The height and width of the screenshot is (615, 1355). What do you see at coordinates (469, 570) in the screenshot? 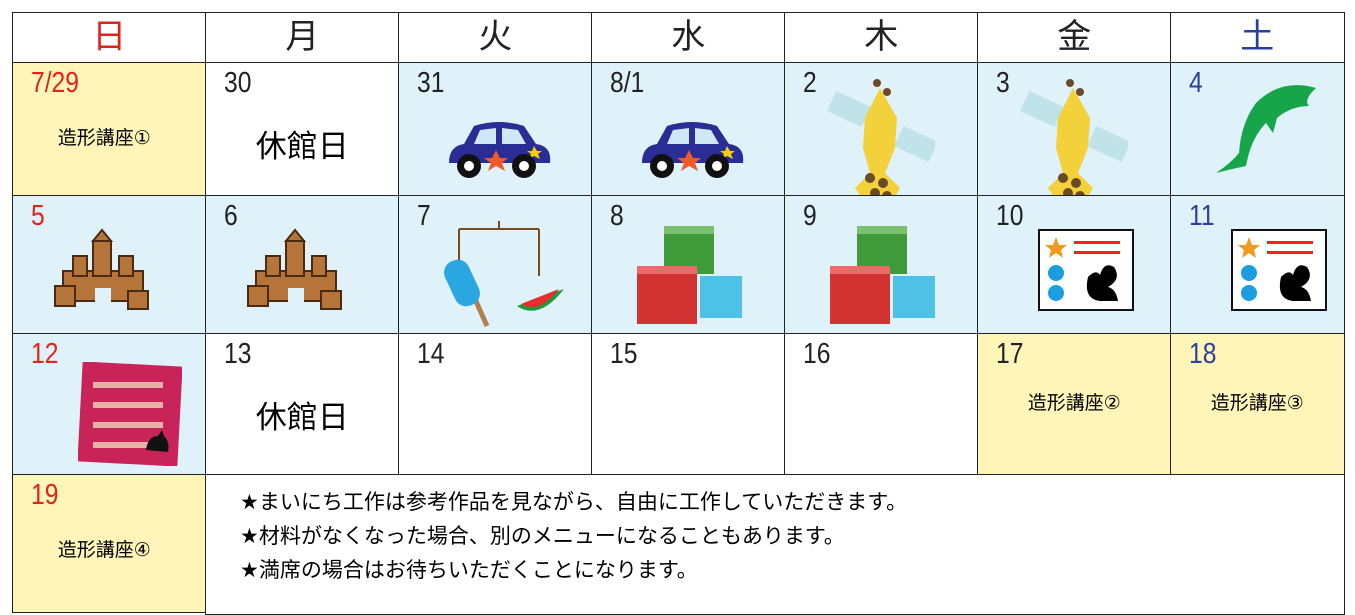
I see `note-line: ★満席の場合はお待ちいただくことになります。` at bounding box center [469, 570].